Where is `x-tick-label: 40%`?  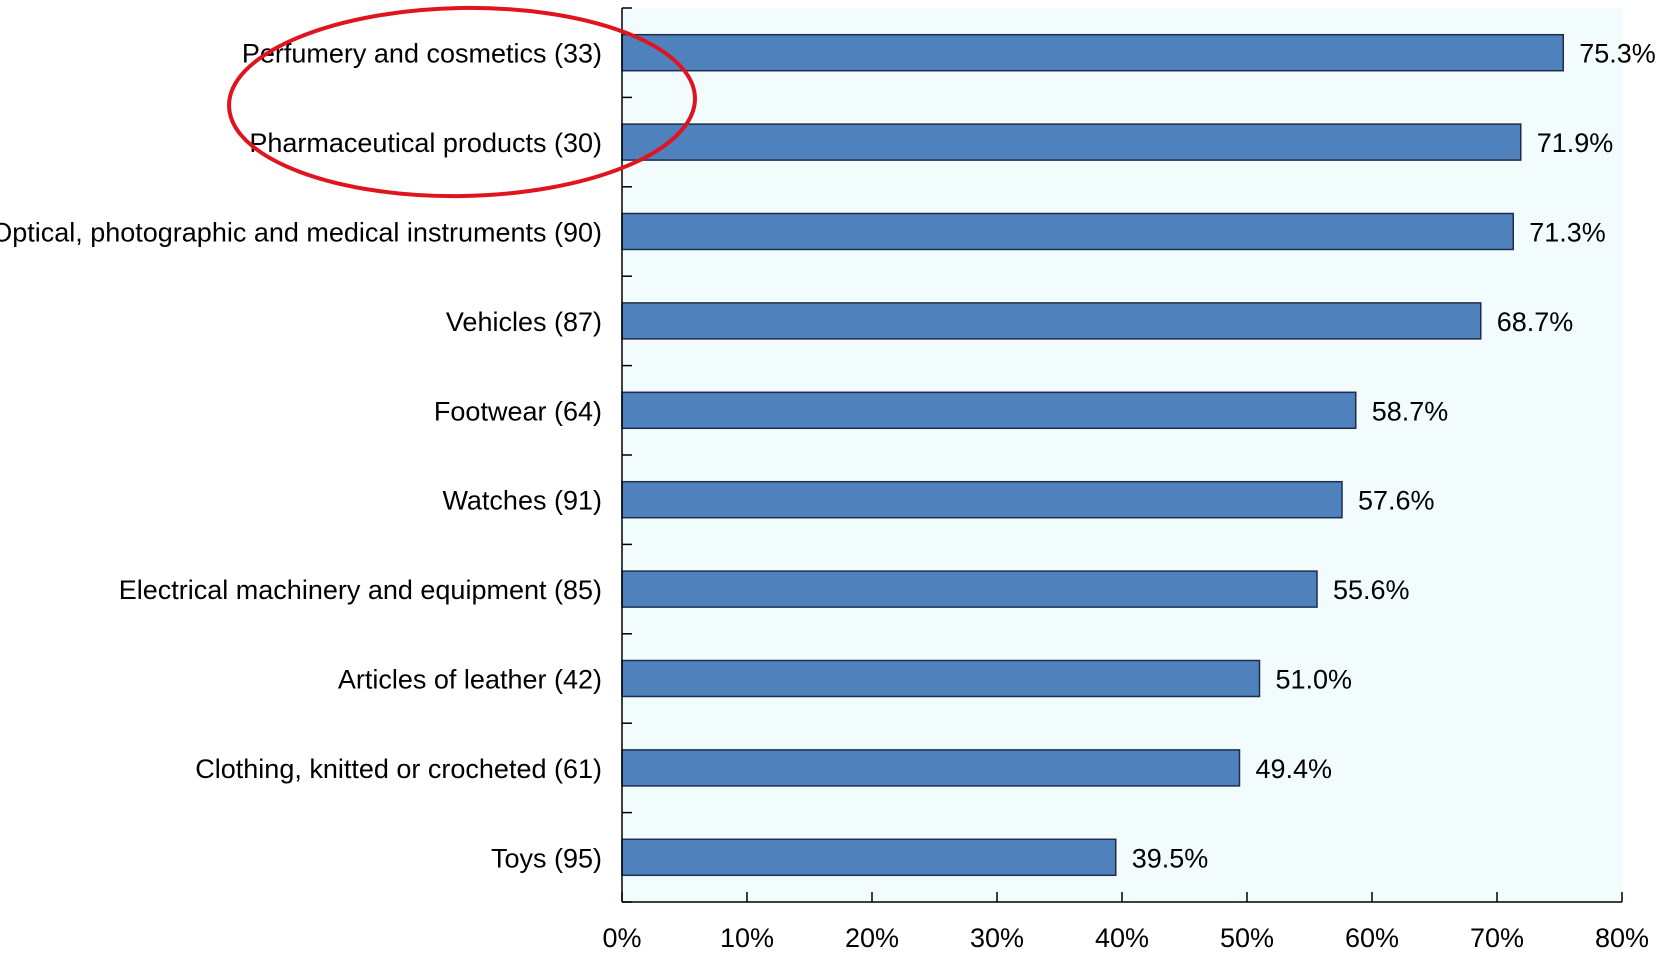
x-tick-label: 40% is located at coordinates (1122, 938).